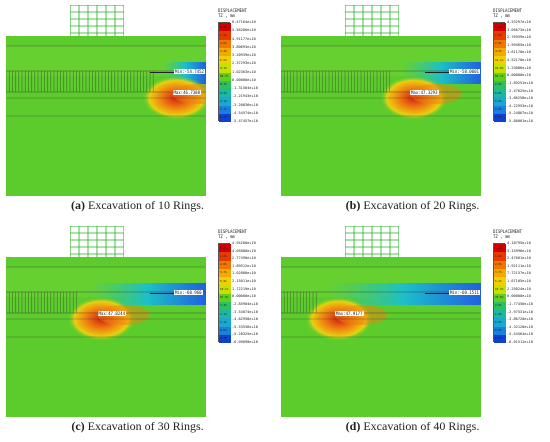 The image size is (550, 442). I want to click on legend-percent: 10.3%, so click(499, 288).